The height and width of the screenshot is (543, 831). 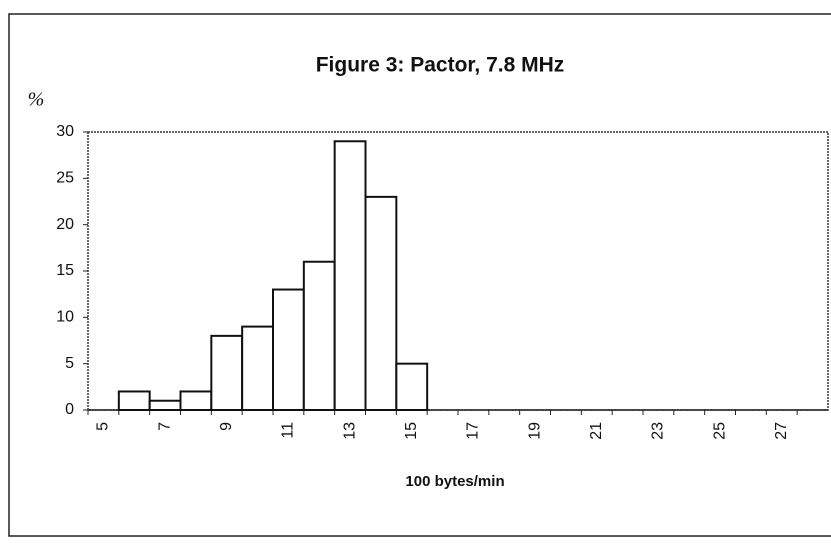 I want to click on y-tick-label: 30, so click(x=65, y=131).